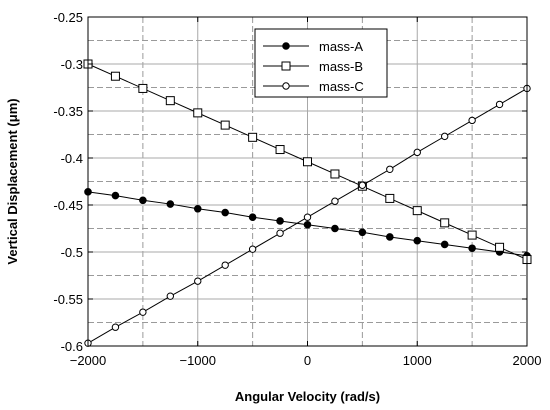 Image resolution: width=550 pixels, height=410 pixels. Describe the element at coordinates (307, 396) in the screenshot. I see `x-axis-title: Angular Velocity (rad/s)` at that location.